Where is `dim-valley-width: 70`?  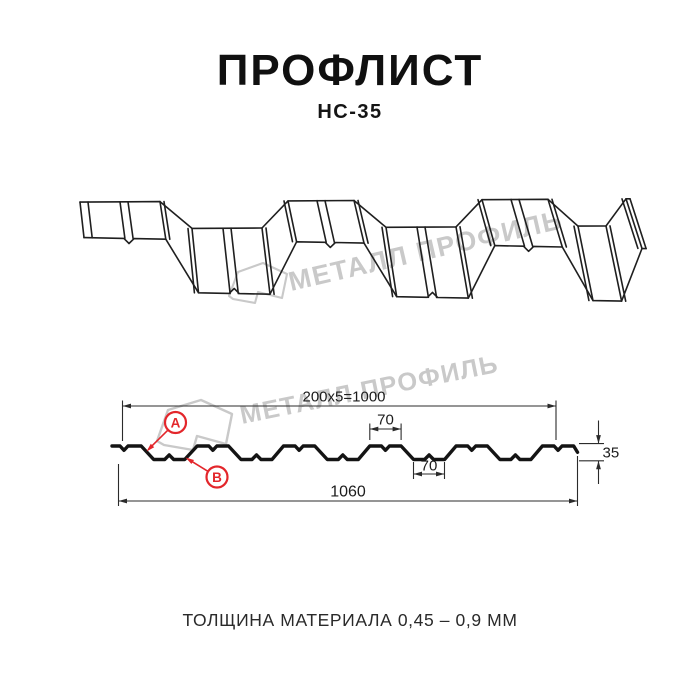 dim-valley-width: 70 is located at coordinates (429, 466).